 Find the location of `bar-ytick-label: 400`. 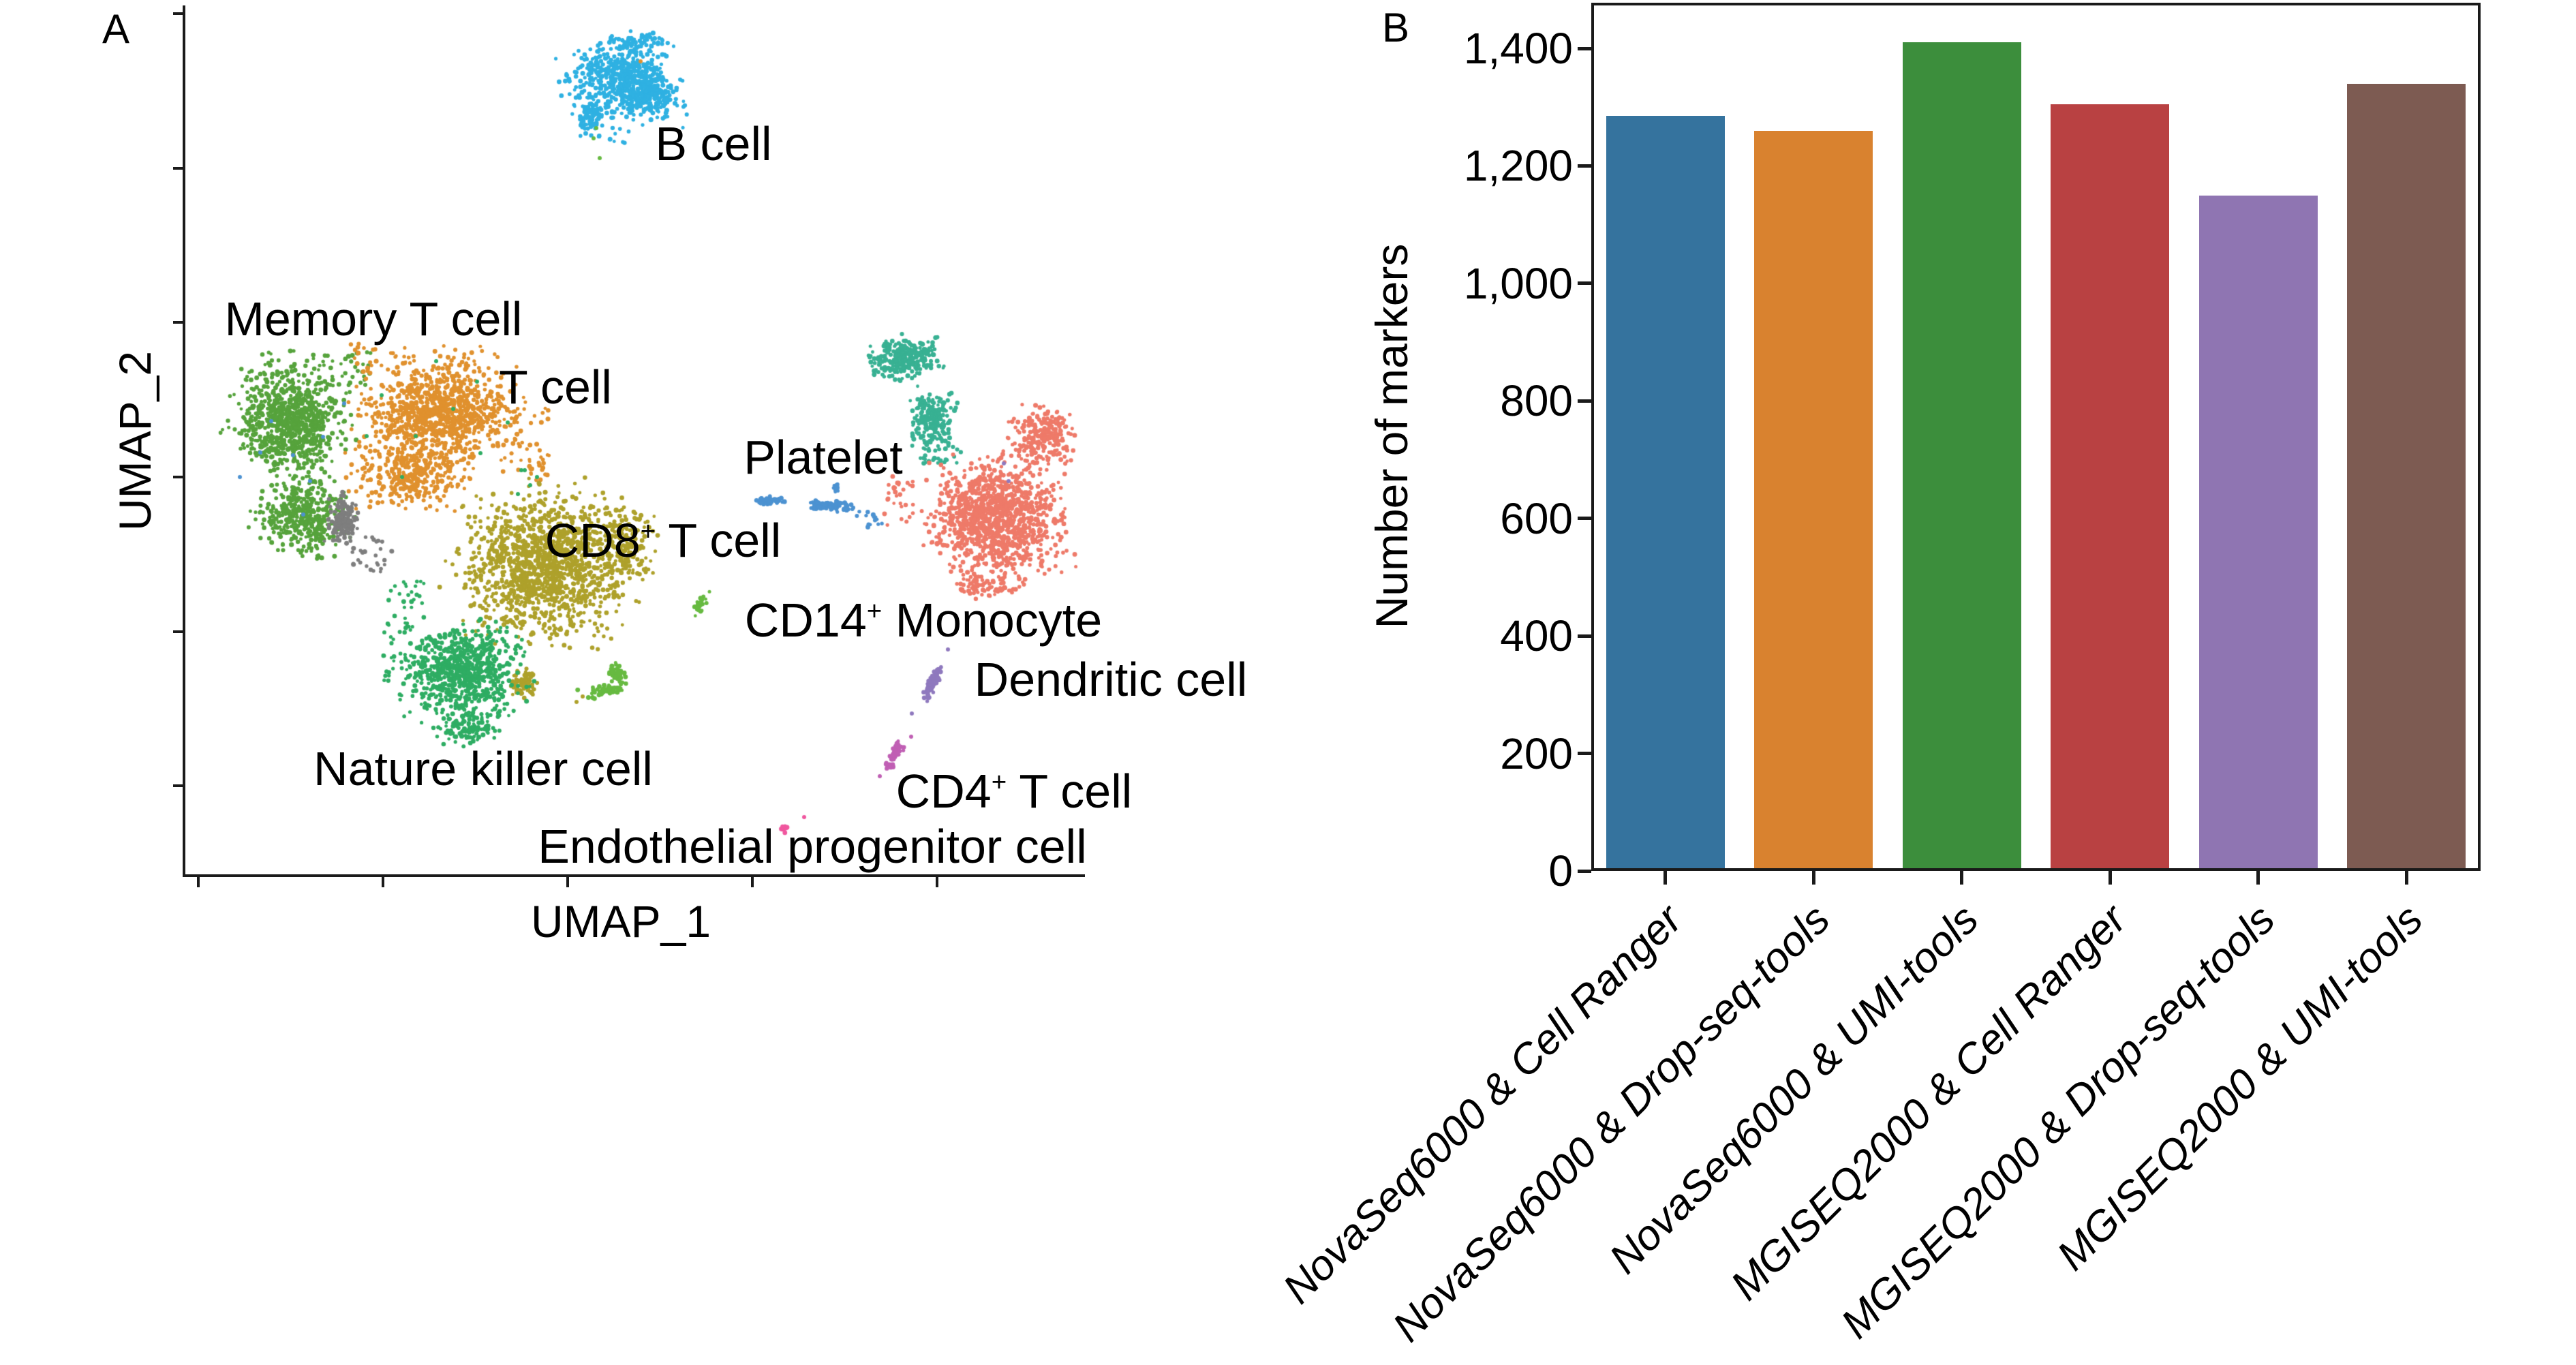

bar-ytick-label: 400 is located at coordinates (1536, 636).